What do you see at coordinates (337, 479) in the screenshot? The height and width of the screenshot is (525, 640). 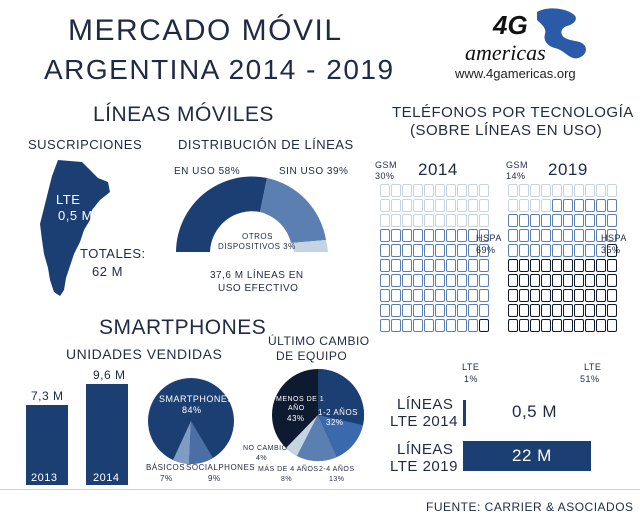 I see `dos-cuatro-value: 13%` at bounding box center [337, 479].